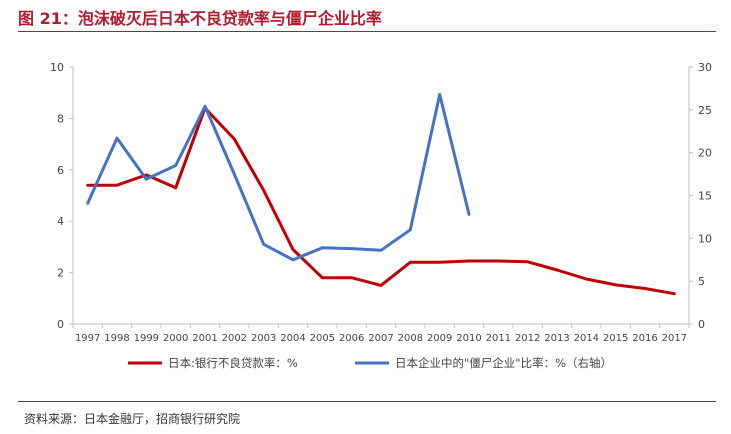 Image resolution: width=731 pixels, height=434 pixels. I want to click on x-tick-label: 2014, so click(586, 338).